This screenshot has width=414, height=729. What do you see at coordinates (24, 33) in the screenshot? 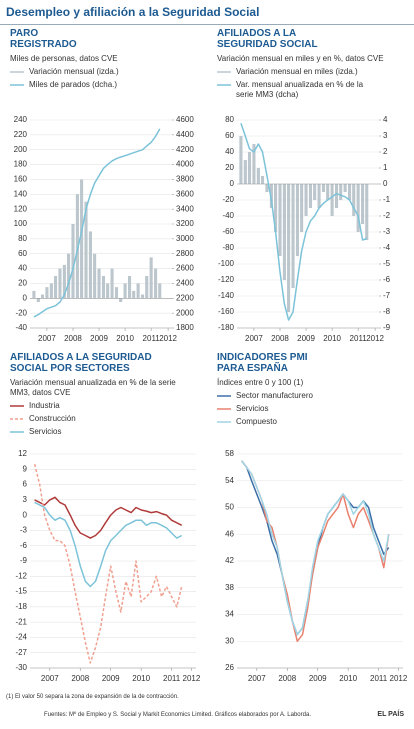
I see `chart-title: PARO` at bounding box center [24, 33].